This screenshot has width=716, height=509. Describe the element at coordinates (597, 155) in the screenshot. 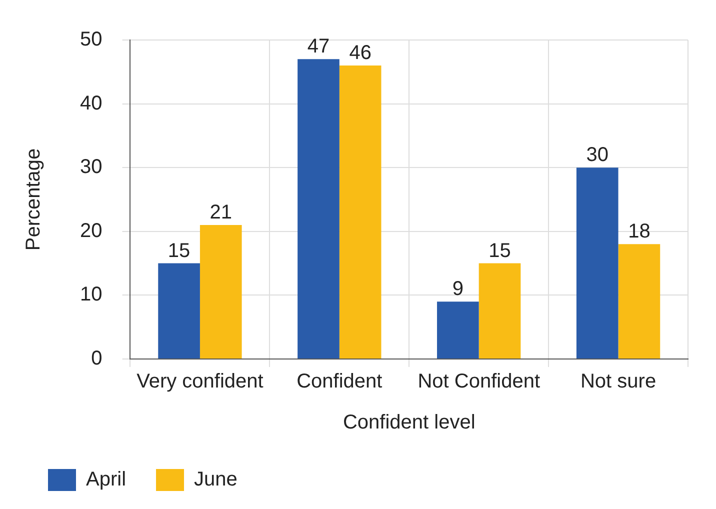

I see `data-label: 30` at that location.